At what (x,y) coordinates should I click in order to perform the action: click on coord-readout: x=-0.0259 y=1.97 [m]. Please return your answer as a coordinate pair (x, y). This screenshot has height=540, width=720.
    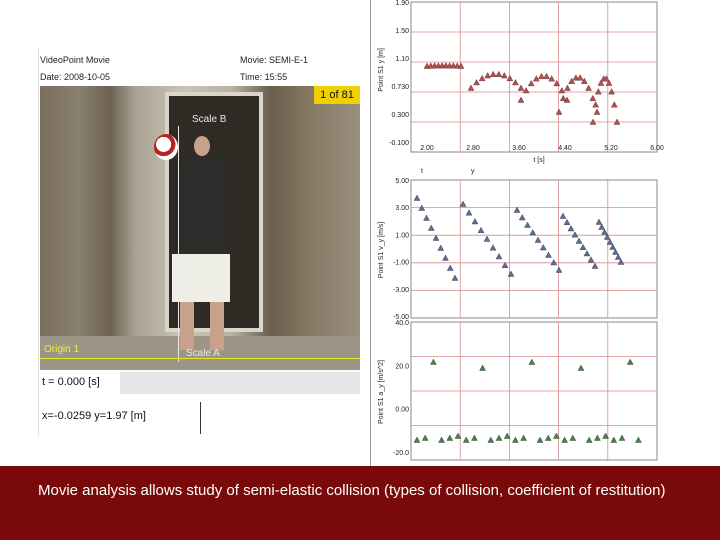
    Looking at the image, I should click on (94, 416).